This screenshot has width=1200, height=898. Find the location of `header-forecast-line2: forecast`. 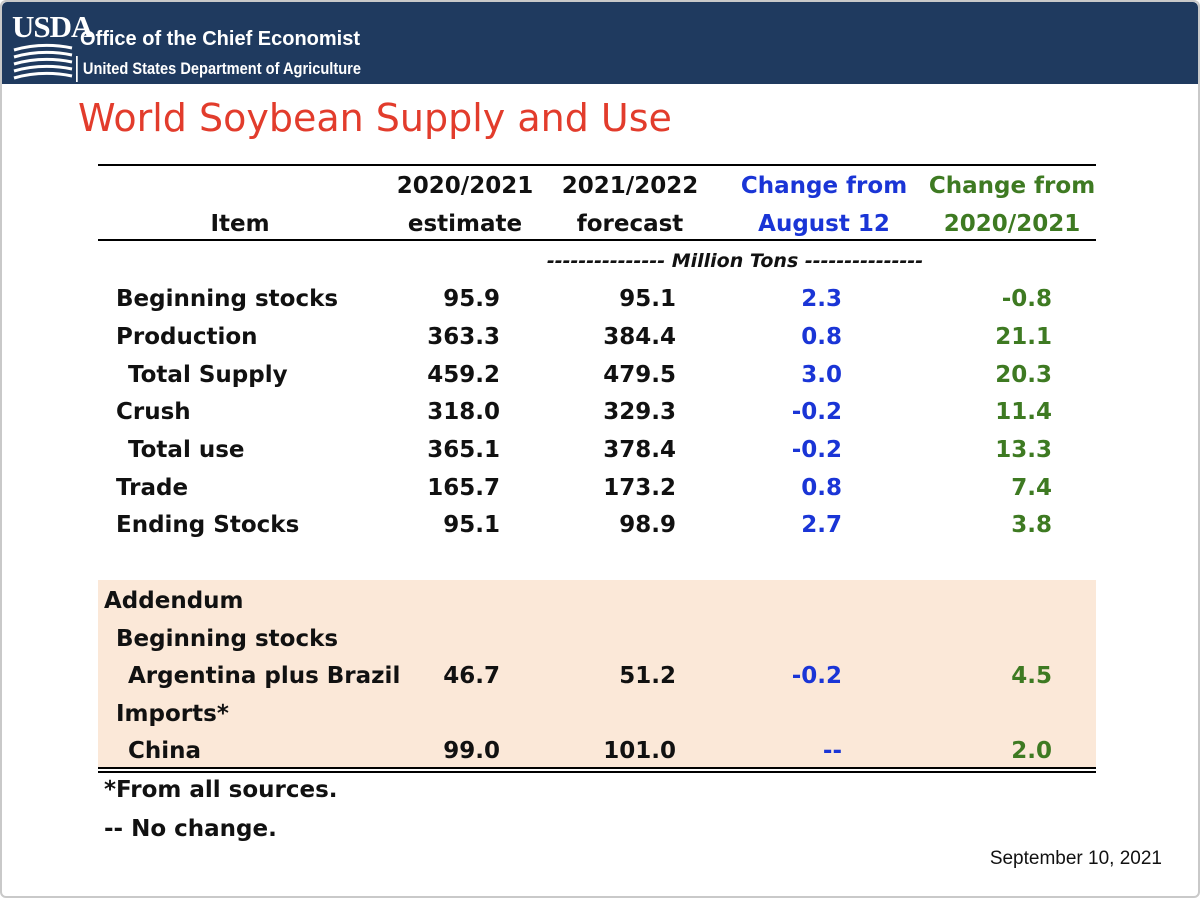

header-forecast-line2: forecast is located at coordinates (630, 224).